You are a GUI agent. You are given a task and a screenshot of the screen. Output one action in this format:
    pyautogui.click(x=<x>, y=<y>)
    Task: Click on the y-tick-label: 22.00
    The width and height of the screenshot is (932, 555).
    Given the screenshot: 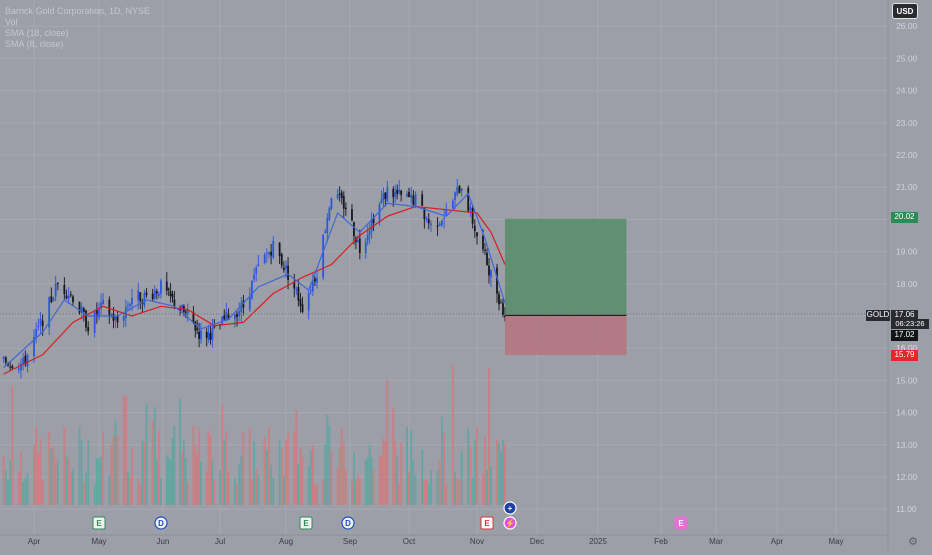 What is the action you would take?
    pyautogui.click(x=907, y=155)
    